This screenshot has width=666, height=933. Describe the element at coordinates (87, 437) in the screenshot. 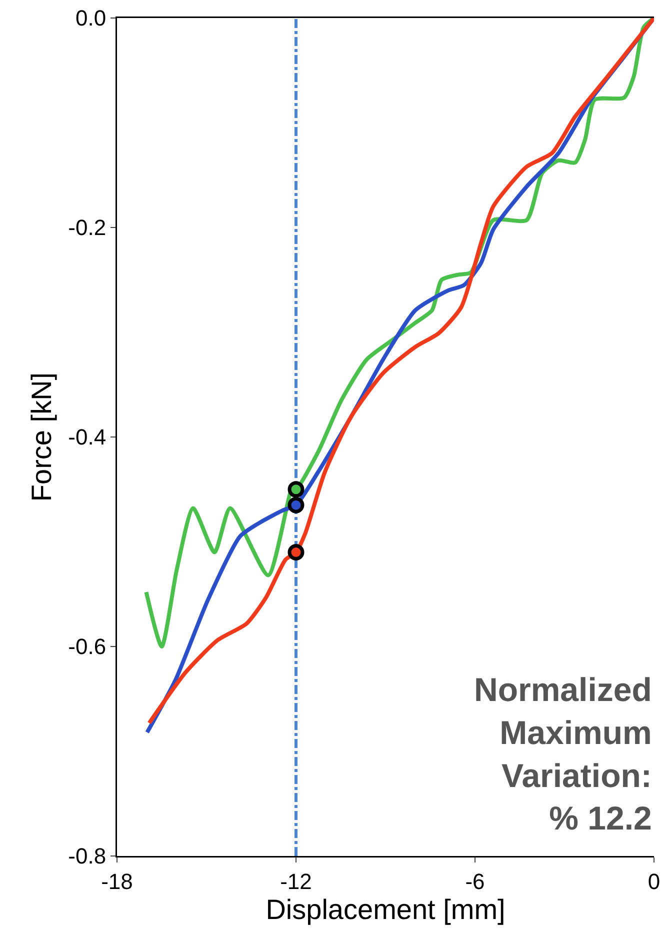

I see `y-tick-label: -0.4` at that location.